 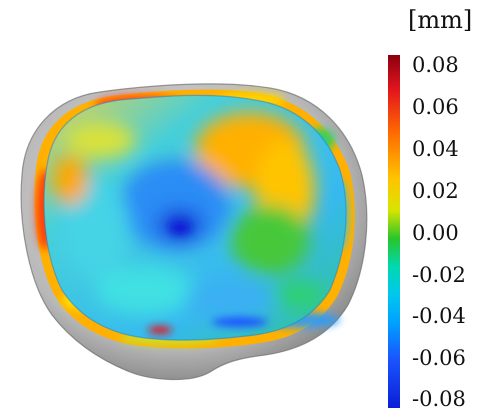 I want to click on legend-tick: -0.06, so click(x=439, y=358).